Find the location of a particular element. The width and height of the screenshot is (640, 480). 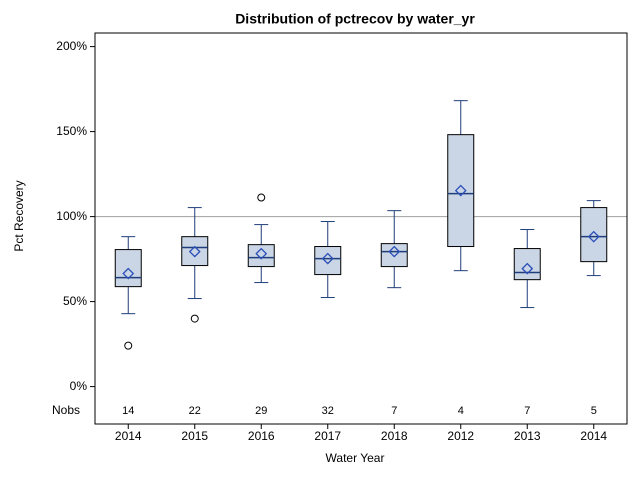

nobs-value: 32 is located at coordinates (328, 411).